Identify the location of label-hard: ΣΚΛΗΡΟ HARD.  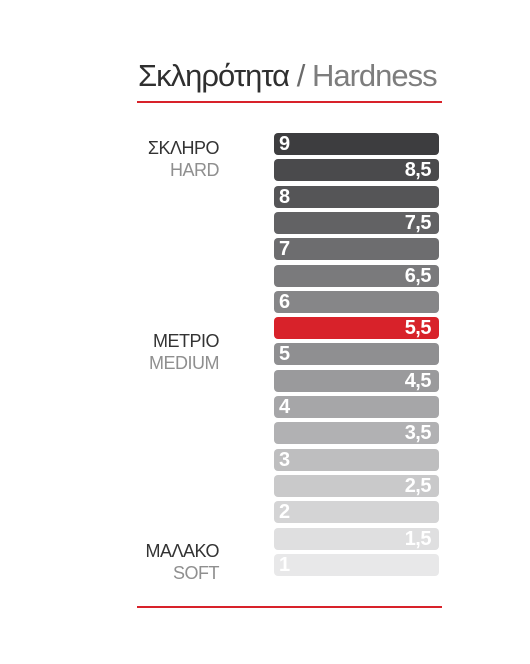
(178, 159).